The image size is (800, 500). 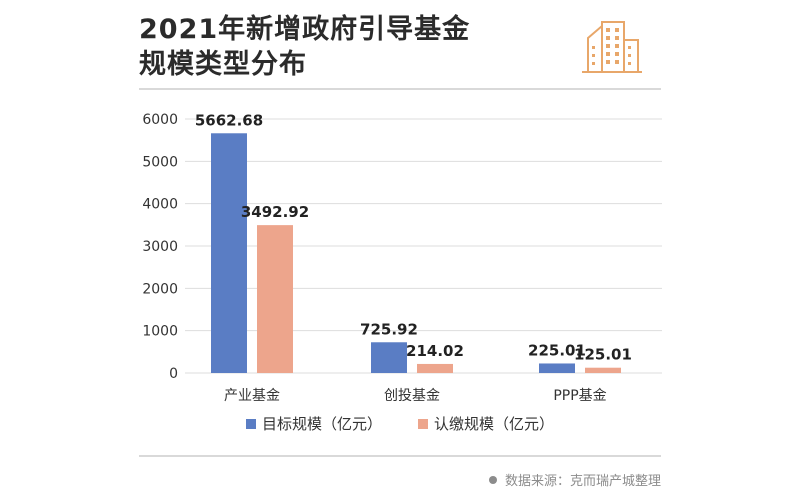 I want to click on y-tick-label: 4000, so click(x=160, y=205).